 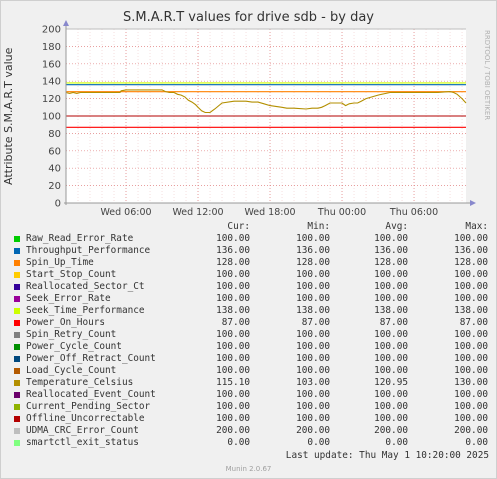 What do you see at coordinates (85, 310) in the screenshot?
I see `legend-name: Seek_Time_Performance` at bounding box center [85, 310].